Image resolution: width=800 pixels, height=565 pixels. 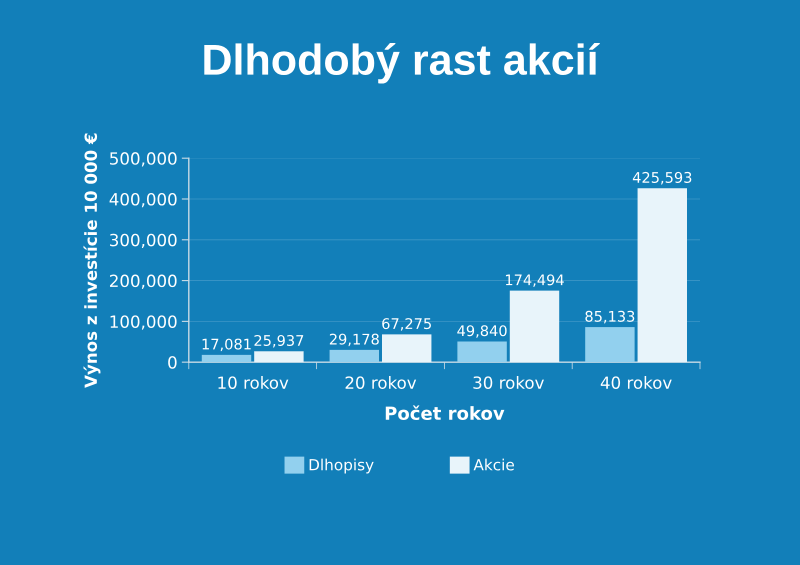 I want to click on chart-title: Dlhodobý rast akcií, so click(x=402, y=63).